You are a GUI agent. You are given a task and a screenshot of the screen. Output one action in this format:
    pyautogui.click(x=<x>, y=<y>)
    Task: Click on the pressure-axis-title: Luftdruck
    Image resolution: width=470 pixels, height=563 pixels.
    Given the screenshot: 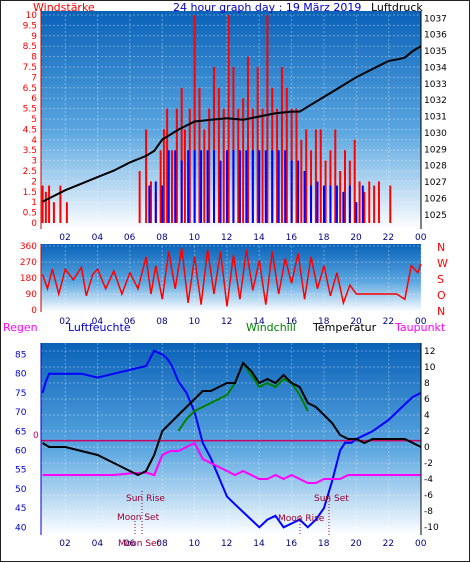 What is the action you would take?
    pyautogui.click(x=397, y=7)
    